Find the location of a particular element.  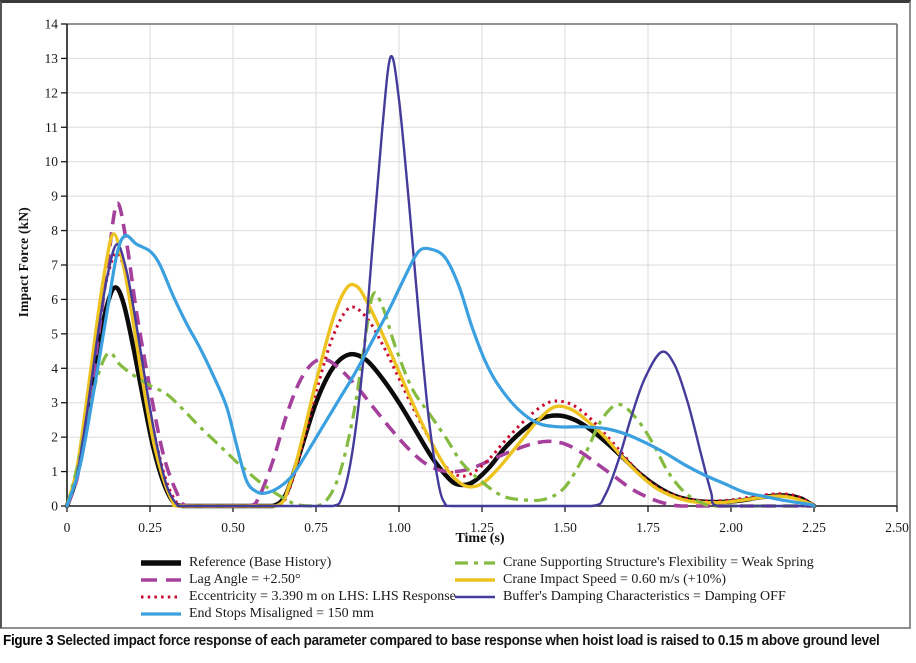

y-tick-label: 11 is located at coordinates (51, 127).